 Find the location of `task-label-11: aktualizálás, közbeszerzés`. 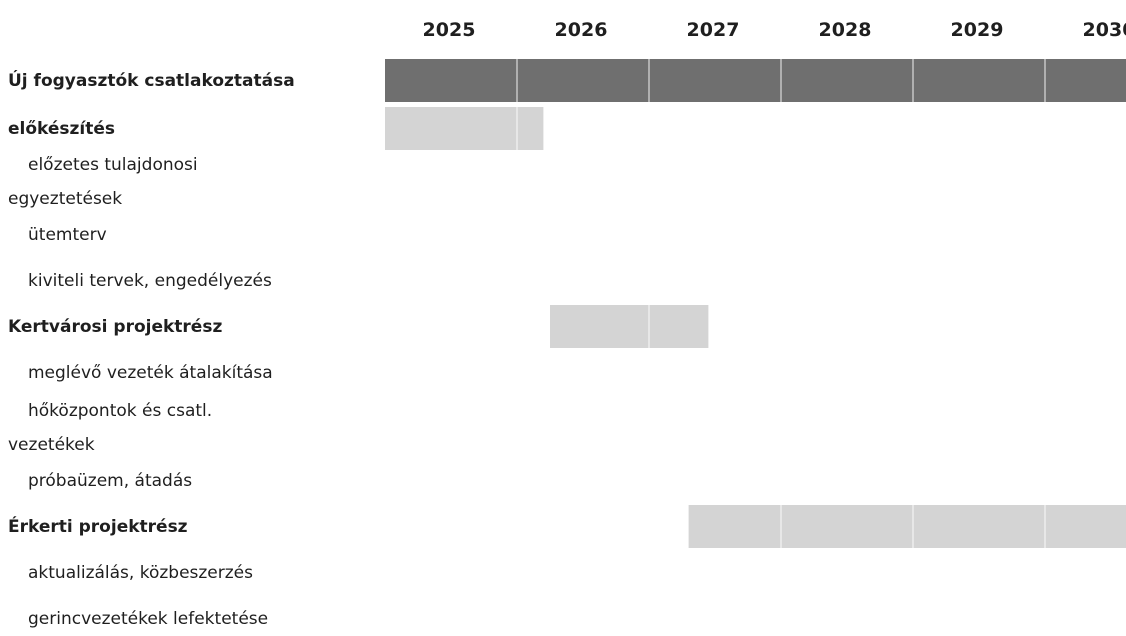

task-label-11: aktualizálás, közbeszerzés is located at coordinates (140, 573).